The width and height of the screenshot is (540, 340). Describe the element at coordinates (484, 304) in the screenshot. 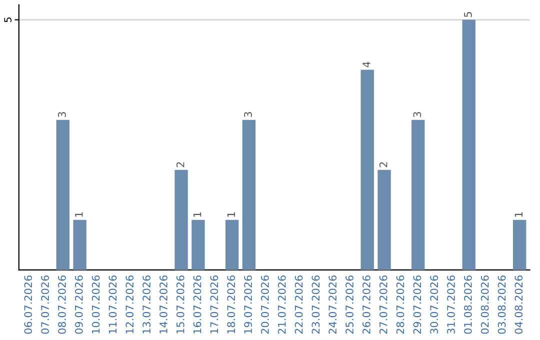

I see `x-tick-label: 02.08.2026` at that location.